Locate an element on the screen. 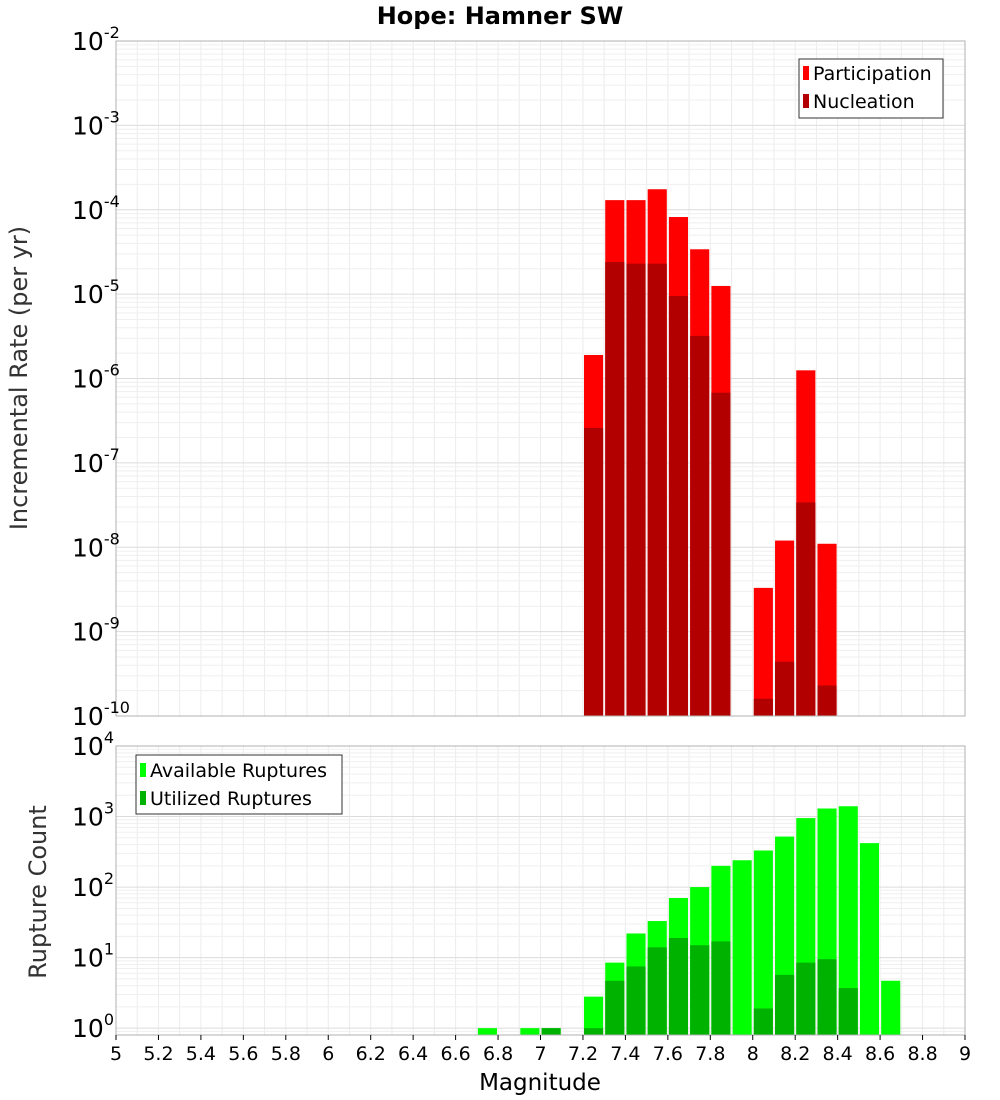  top-legend: Participation Nucleation is located at coordinates (871, 88).